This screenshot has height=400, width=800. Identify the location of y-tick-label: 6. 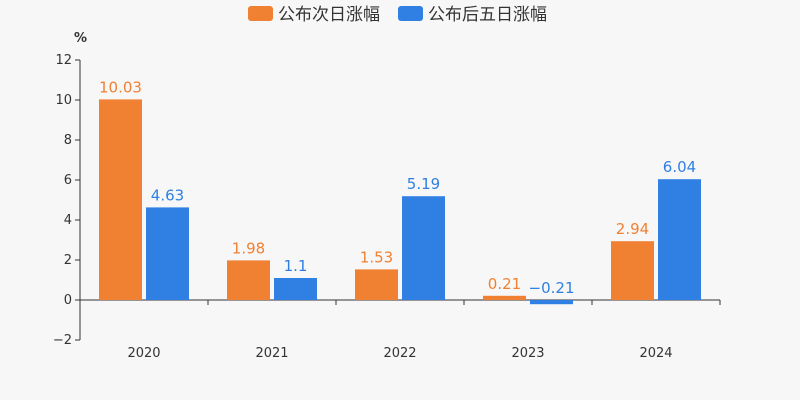
(68, 180).